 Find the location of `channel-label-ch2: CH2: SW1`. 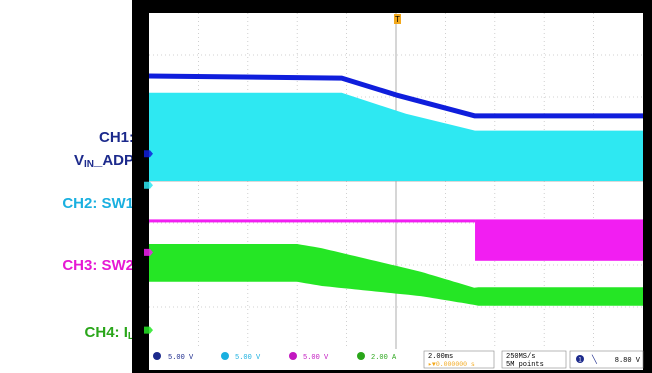

channel-label-ch2: CH2: SW1 is located at coordinates (98, 203).